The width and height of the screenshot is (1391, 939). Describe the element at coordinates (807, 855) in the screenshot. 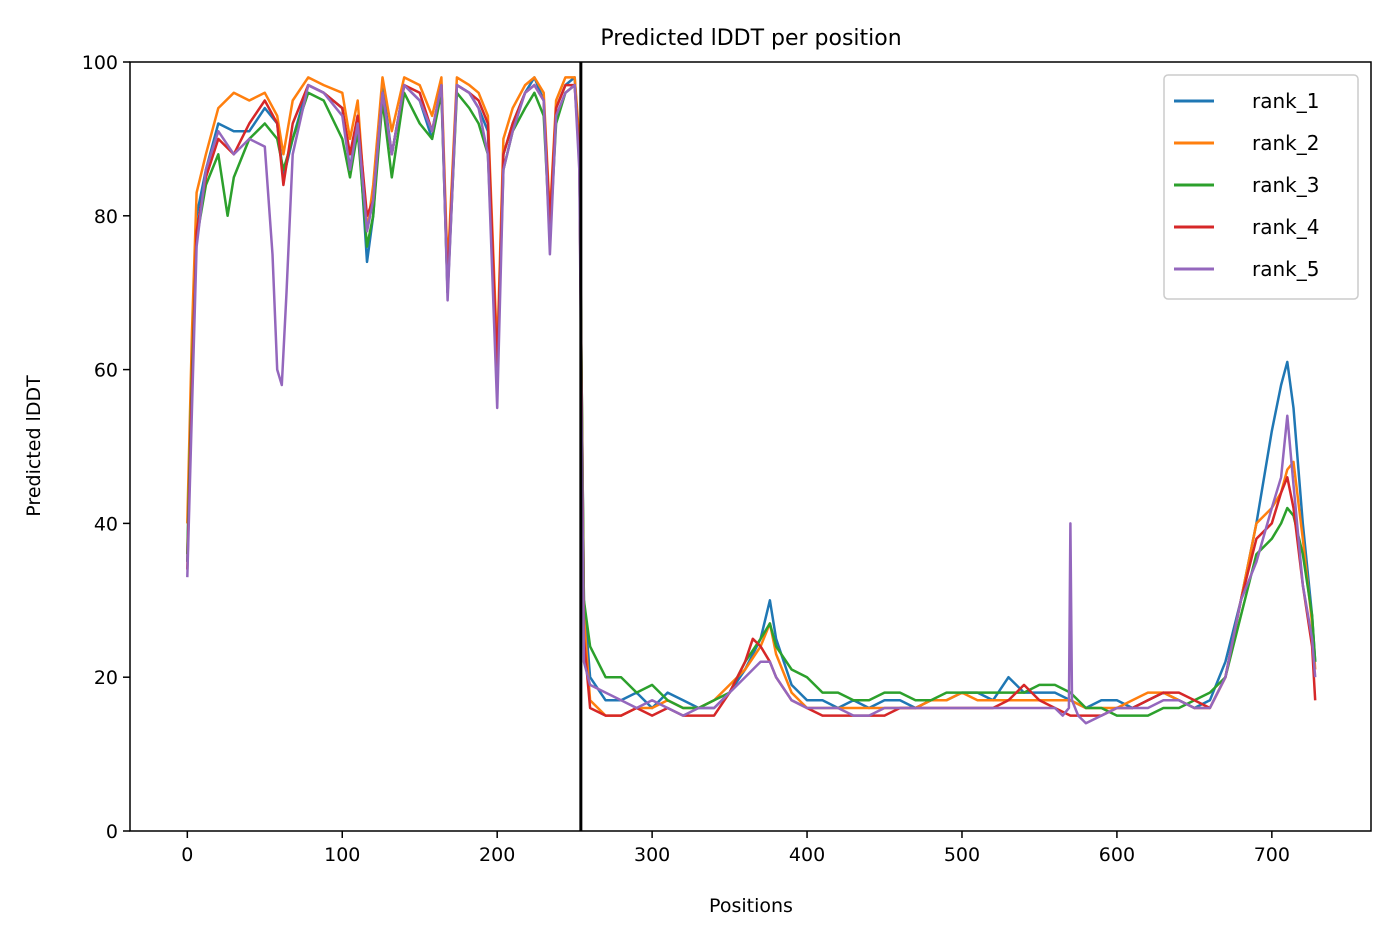

I see `x-tick-label: 400` at that location.